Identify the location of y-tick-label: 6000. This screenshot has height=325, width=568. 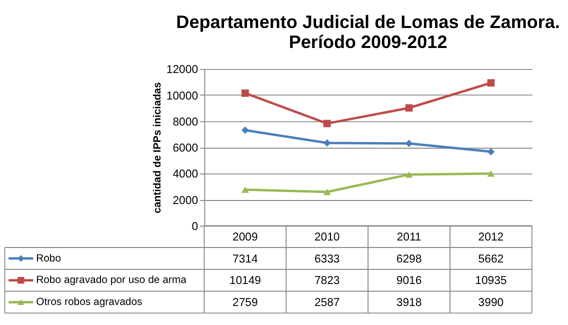
(185, 148).